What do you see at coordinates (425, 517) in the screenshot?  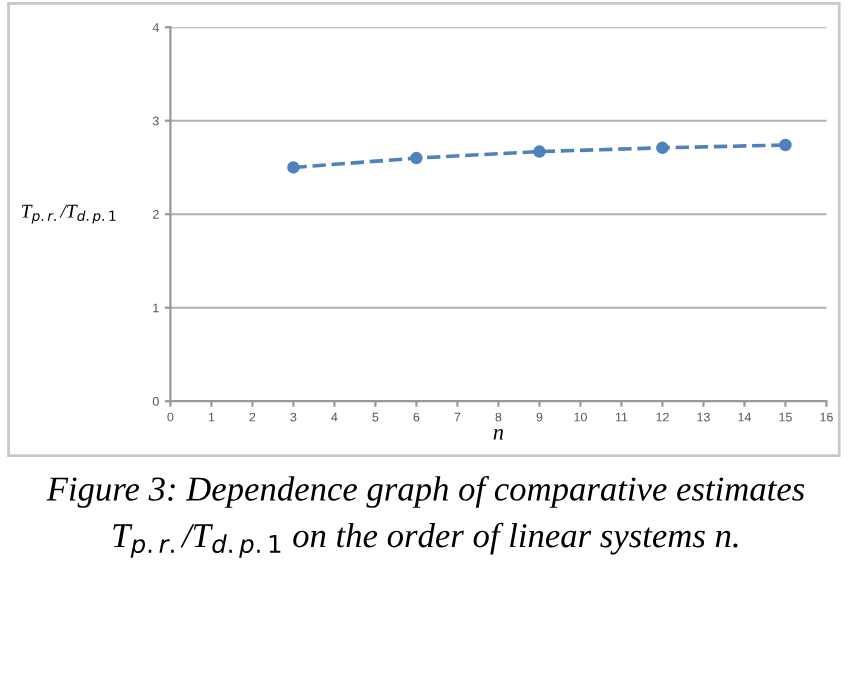 I see `caption: Figure 3: Dependence graph of comparative estimates T$_{p.r.}$/T$_{d.p.1}$ on the order of linear systems n.` at bounding box center [425, 517].